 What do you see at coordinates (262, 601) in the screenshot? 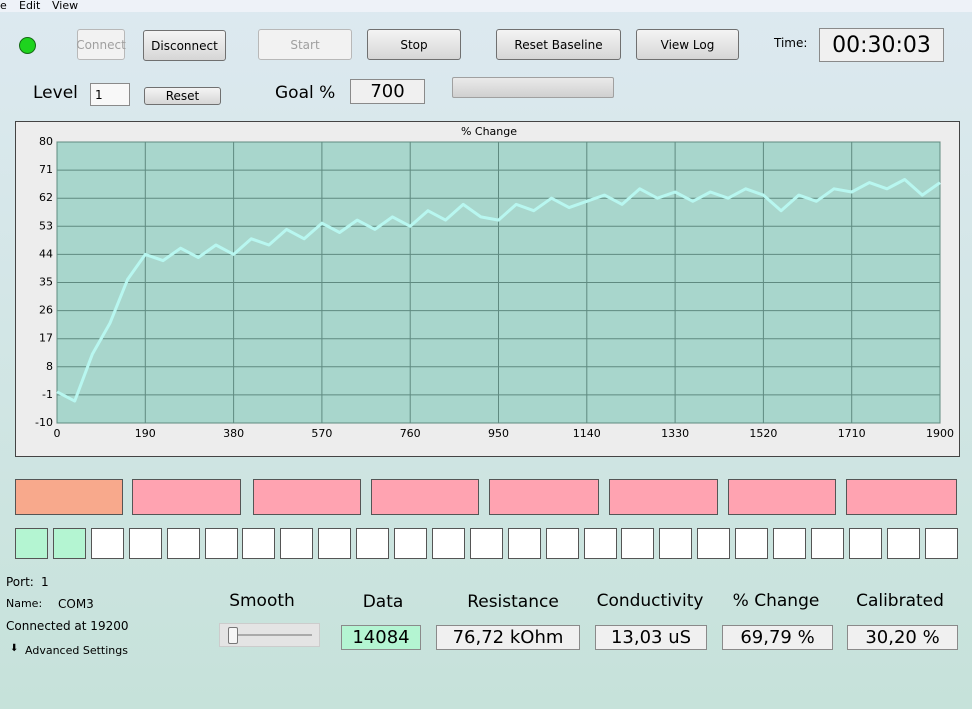
I see `smooth-label: Smooth` at bounding box center [262, 601].